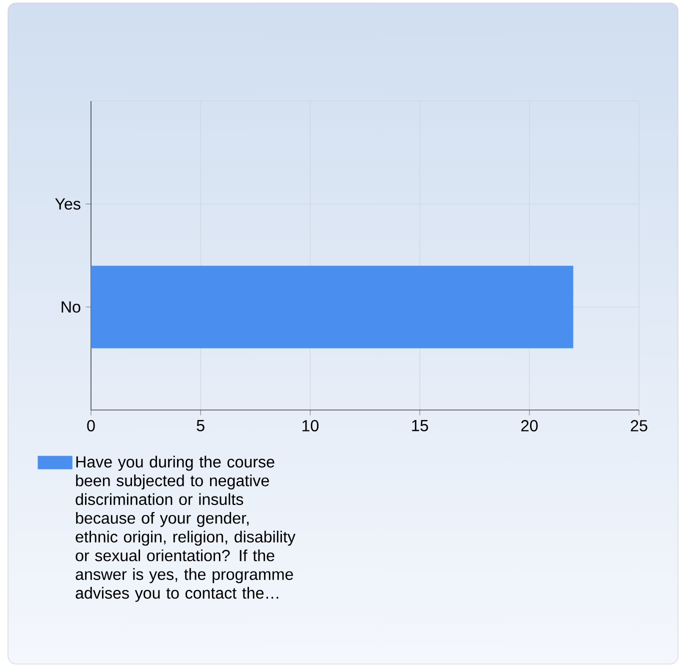 The image size is (684, 668). I want to click on x-tick-label: 5, so click(200, 426).